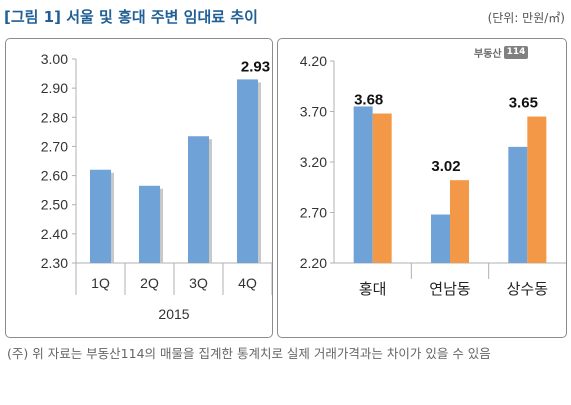 This screenshot has width=571, height=405. Describe the element at coordinates (54, 205) in the screenshot. I see `y-tick-label: 2.50` at that location.